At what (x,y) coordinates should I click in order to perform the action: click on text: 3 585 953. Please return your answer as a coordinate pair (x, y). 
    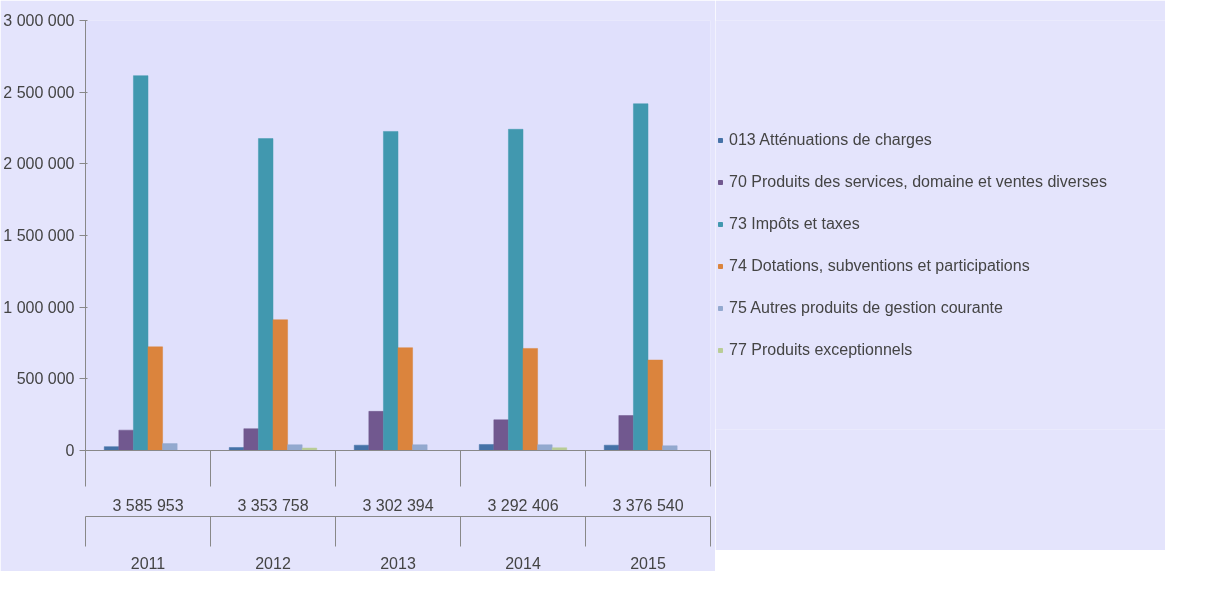
    Looking at the image, I should click on (148, 505).